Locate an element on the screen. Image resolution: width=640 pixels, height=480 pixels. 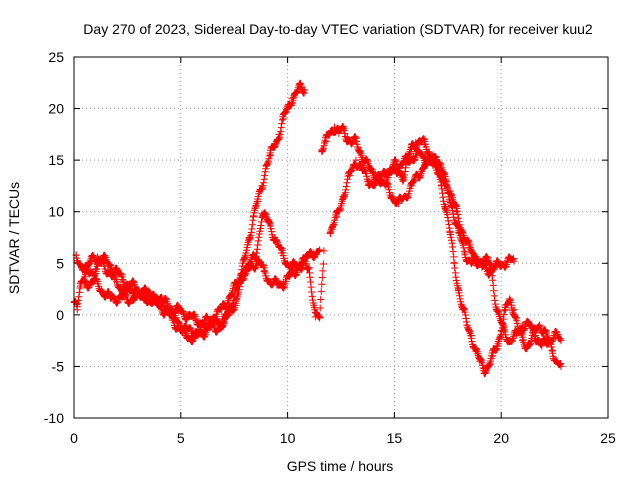
y-tick-label: -10 is located at coordinates (54, 418).